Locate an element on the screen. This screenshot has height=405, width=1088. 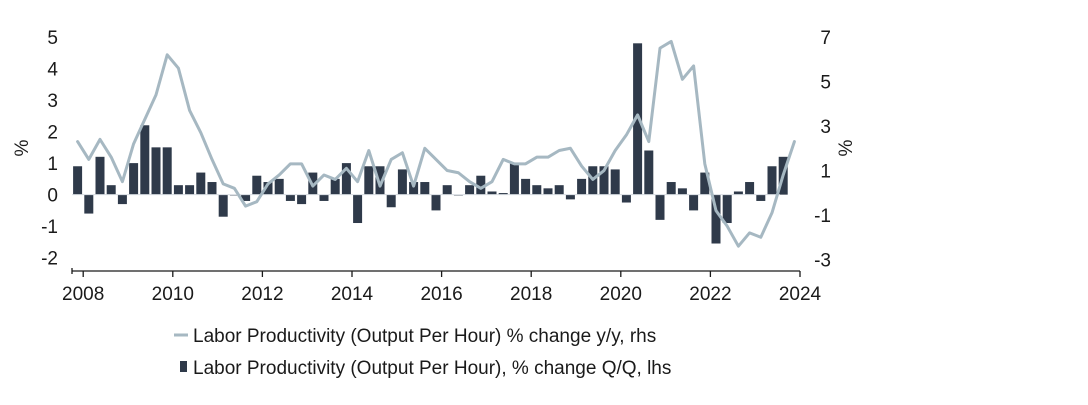
x-tick-label: 2024 is located at coordinates (800, 294).